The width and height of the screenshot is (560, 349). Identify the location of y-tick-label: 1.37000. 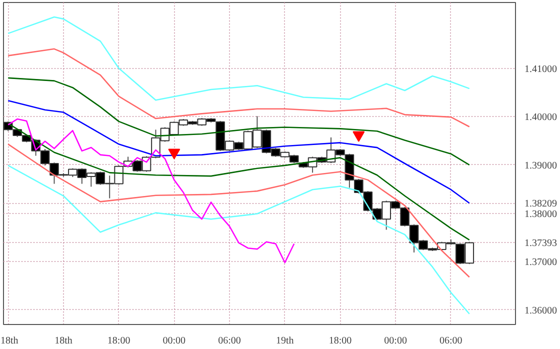
(540, 262).